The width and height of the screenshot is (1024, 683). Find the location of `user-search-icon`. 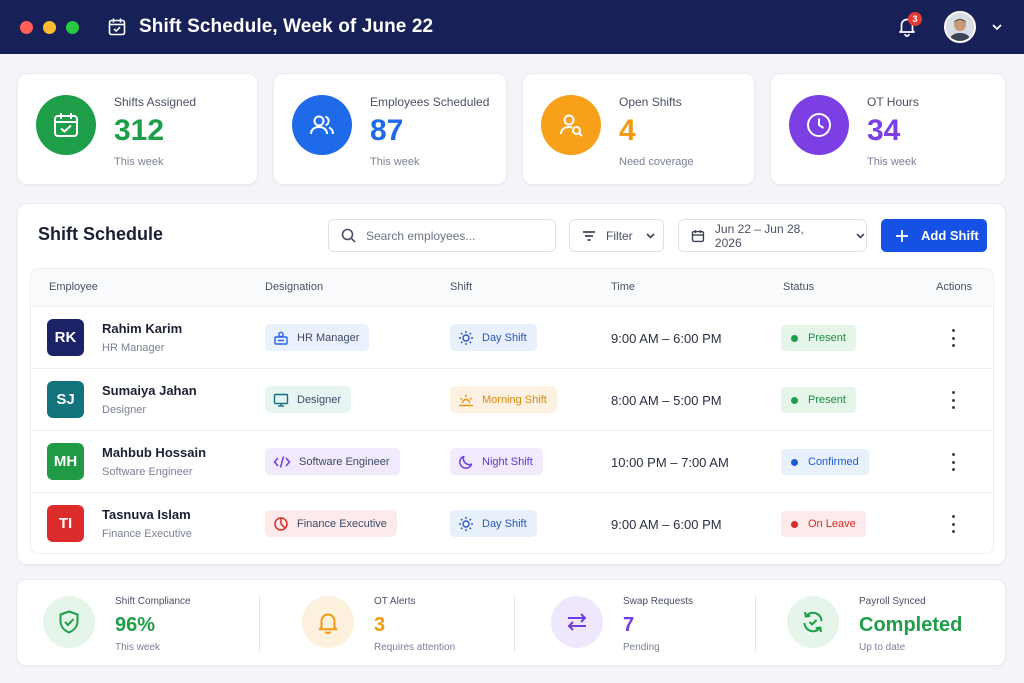

user-search-icon is located at coordinates (571, 125).